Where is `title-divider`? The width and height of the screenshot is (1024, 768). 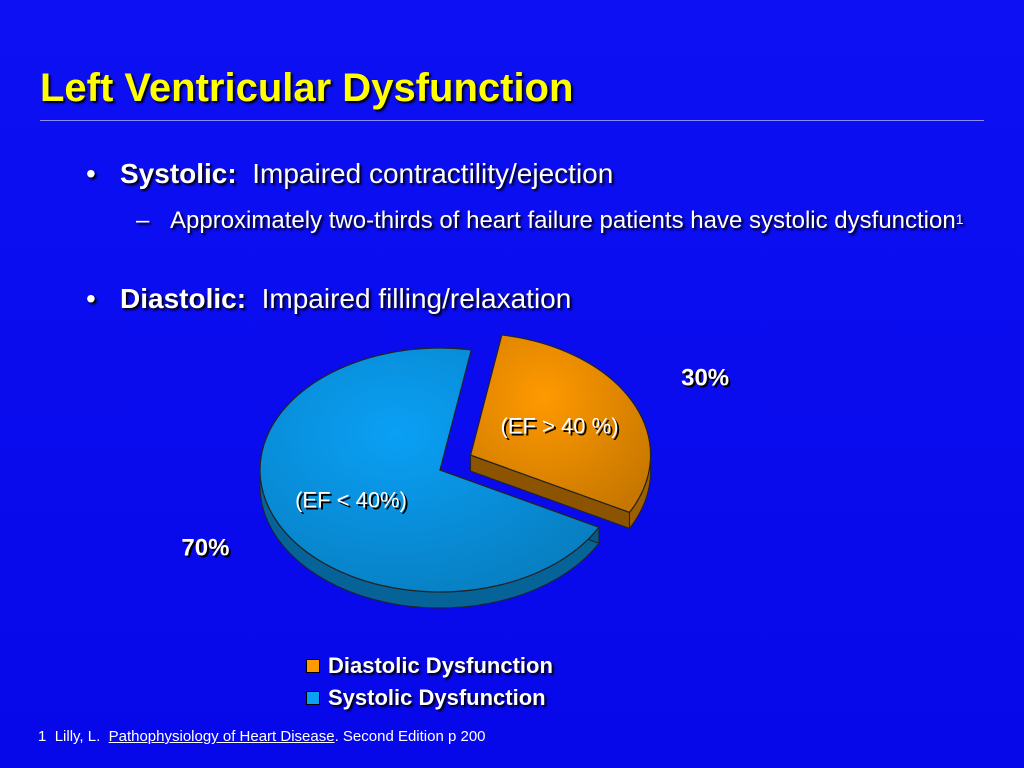 title-divider is located at coordinates (512, 120).